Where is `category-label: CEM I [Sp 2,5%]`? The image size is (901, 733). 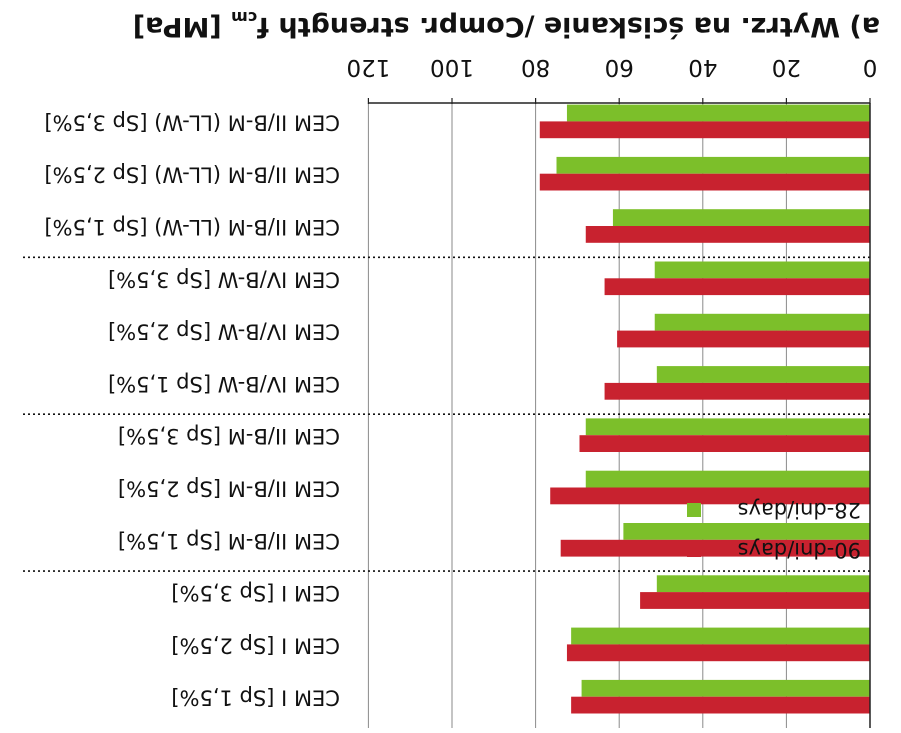
category-label: CEM I [Sp 2,5%] is located at coordinates (255, 645).